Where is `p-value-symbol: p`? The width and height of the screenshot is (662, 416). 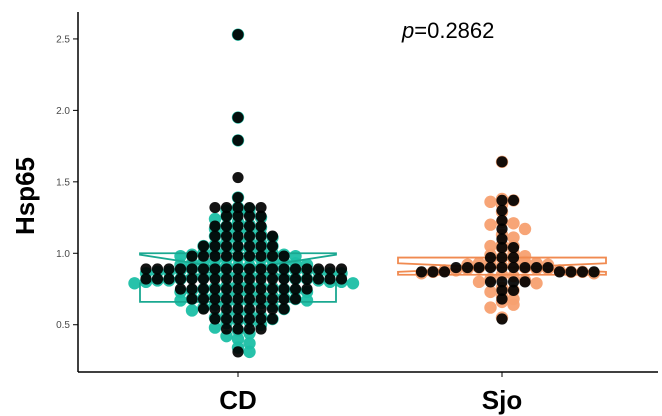
p-value-symbol: p is located at coordinates (407, 30).